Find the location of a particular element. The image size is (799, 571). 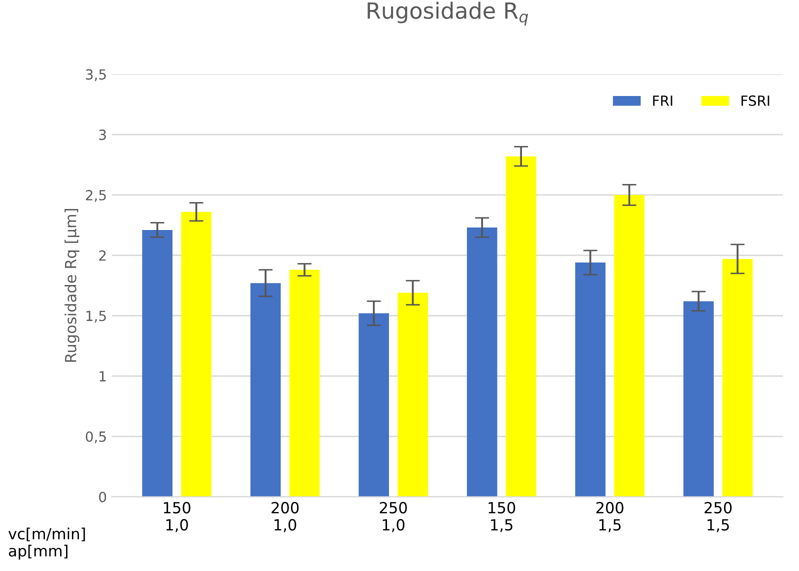

y-tick-label: 3 is located at coordinates (102, 135).